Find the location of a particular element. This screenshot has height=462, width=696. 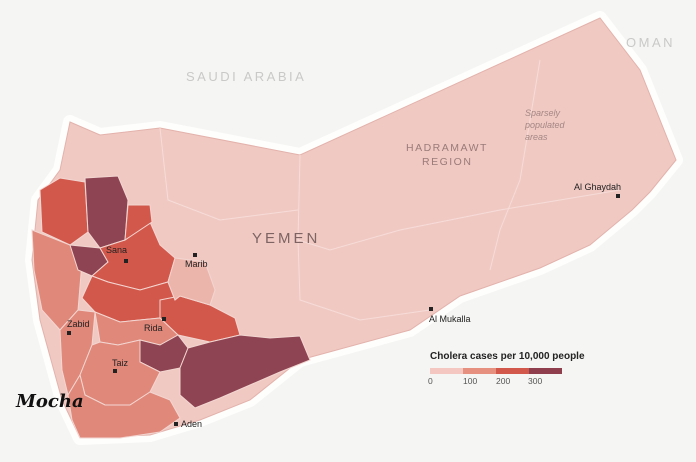

note-line3: areas is located at coordinates (536, 137).